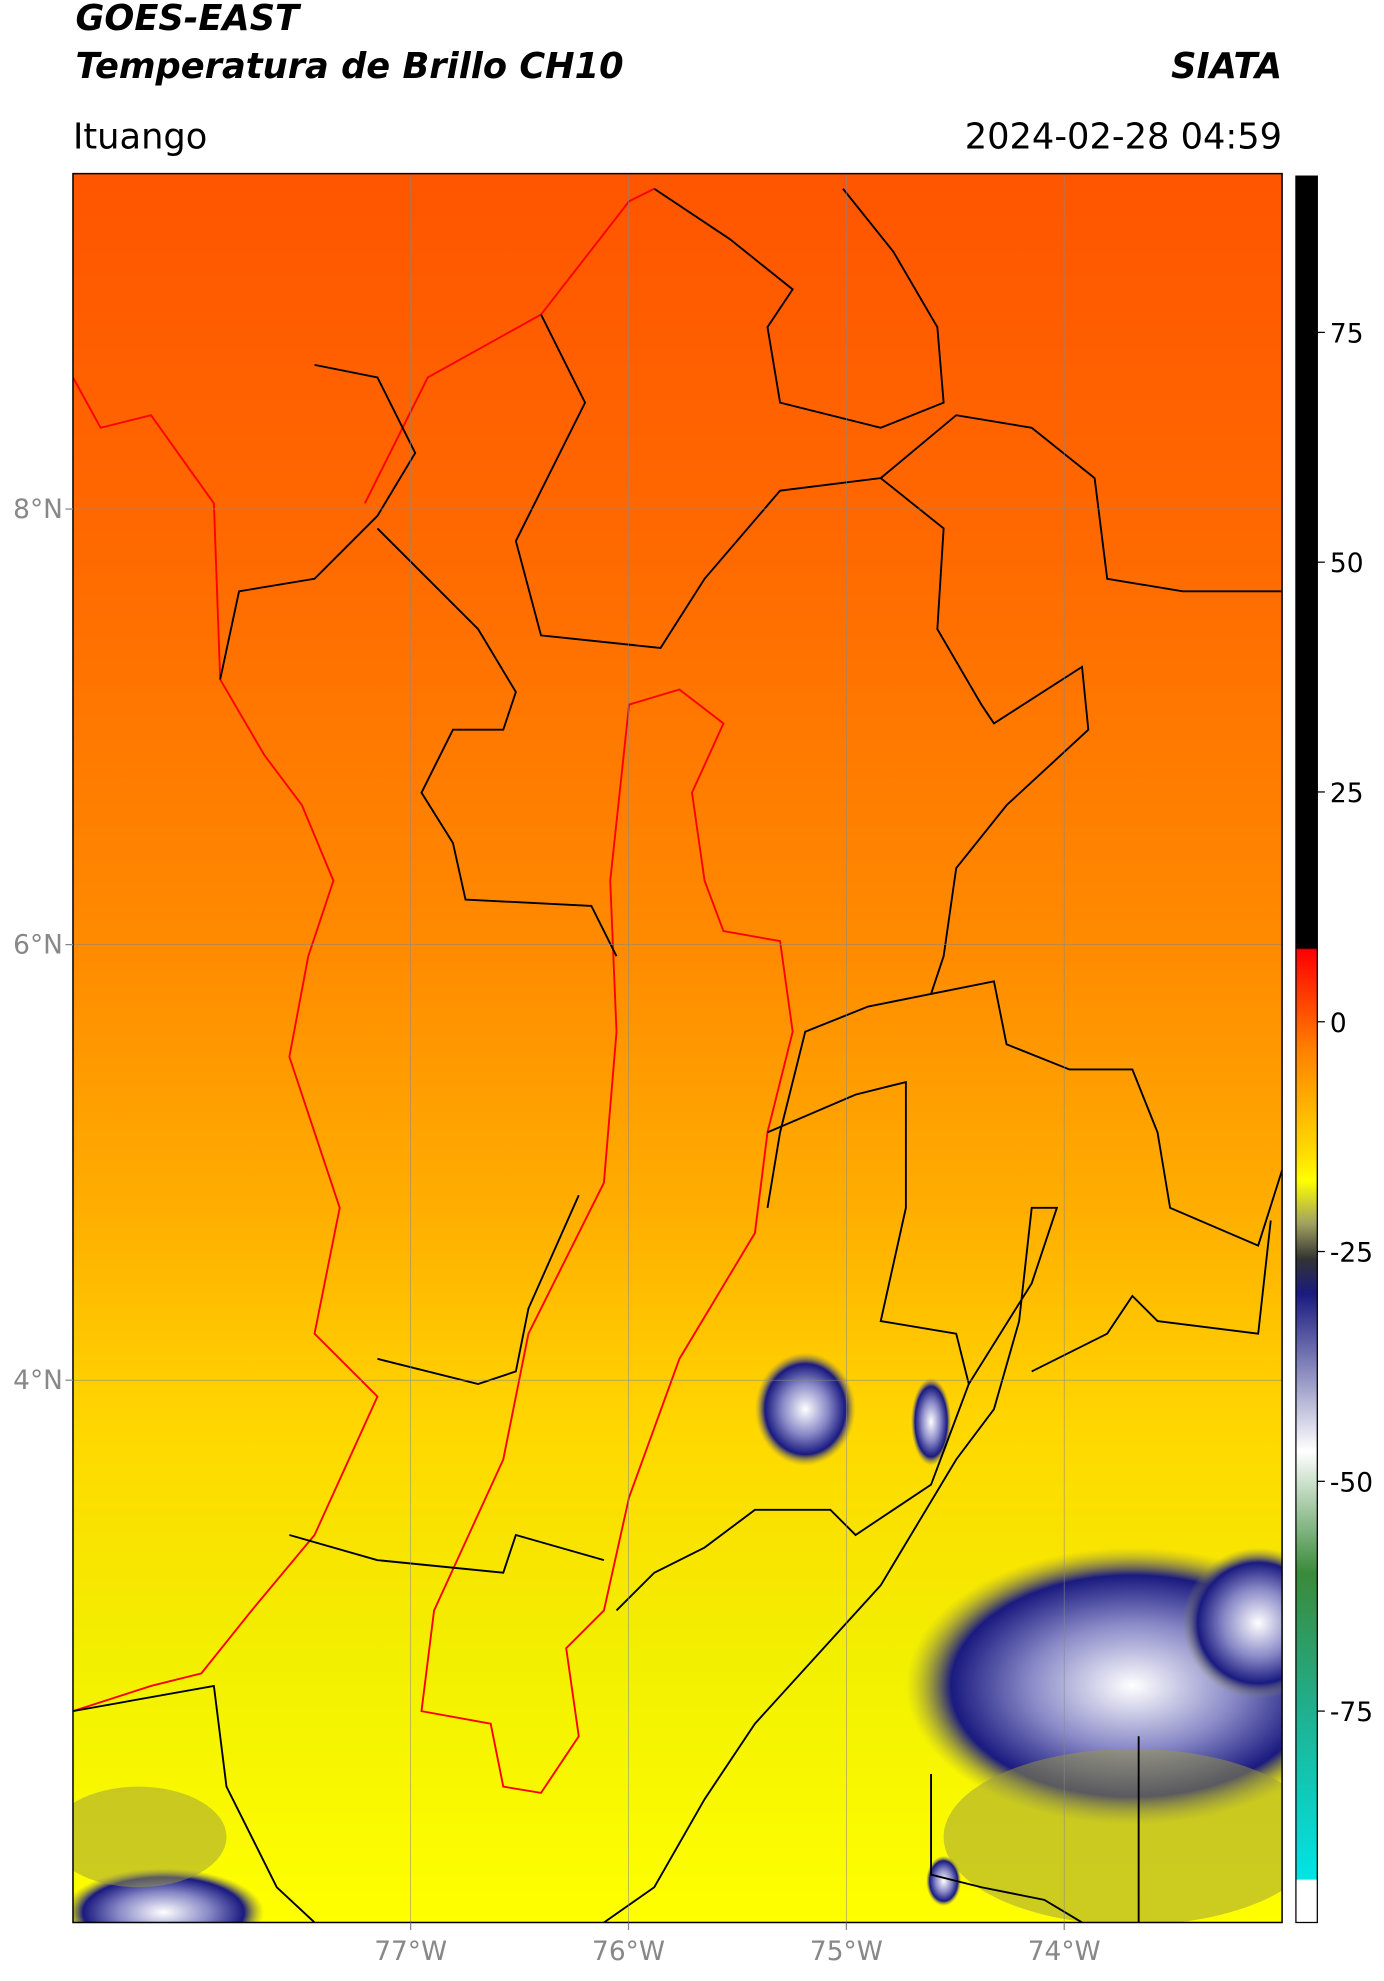 Image resolution: width=1384 pixels, height=1981 pixels. I want to click on colorbar-tick-label: -50, so click(1351, 1482).